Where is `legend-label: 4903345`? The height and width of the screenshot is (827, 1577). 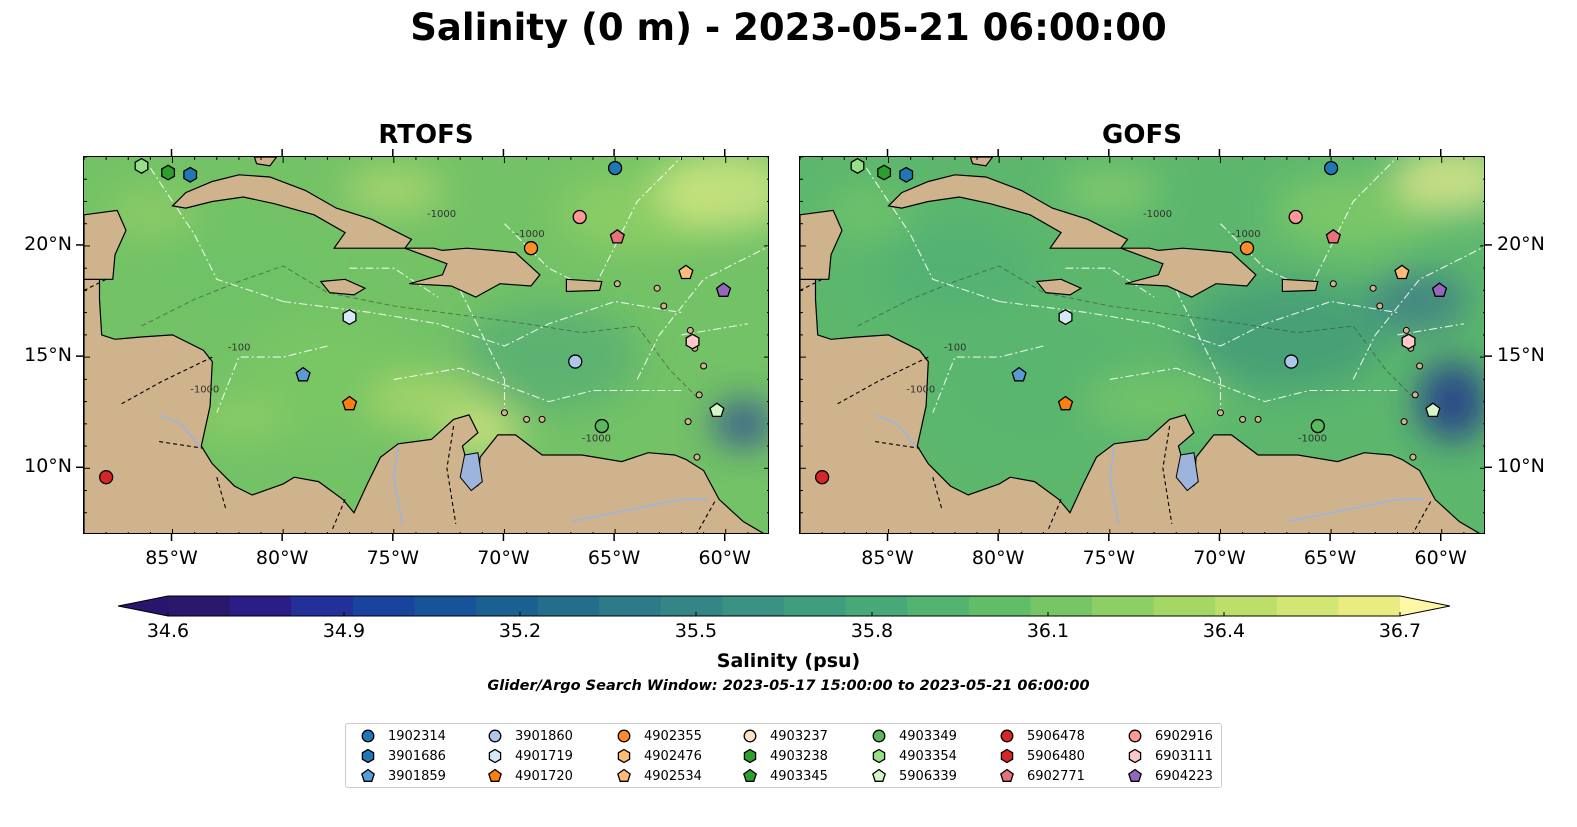
legend-label: 4903345 is located at coordinates (799, 776).